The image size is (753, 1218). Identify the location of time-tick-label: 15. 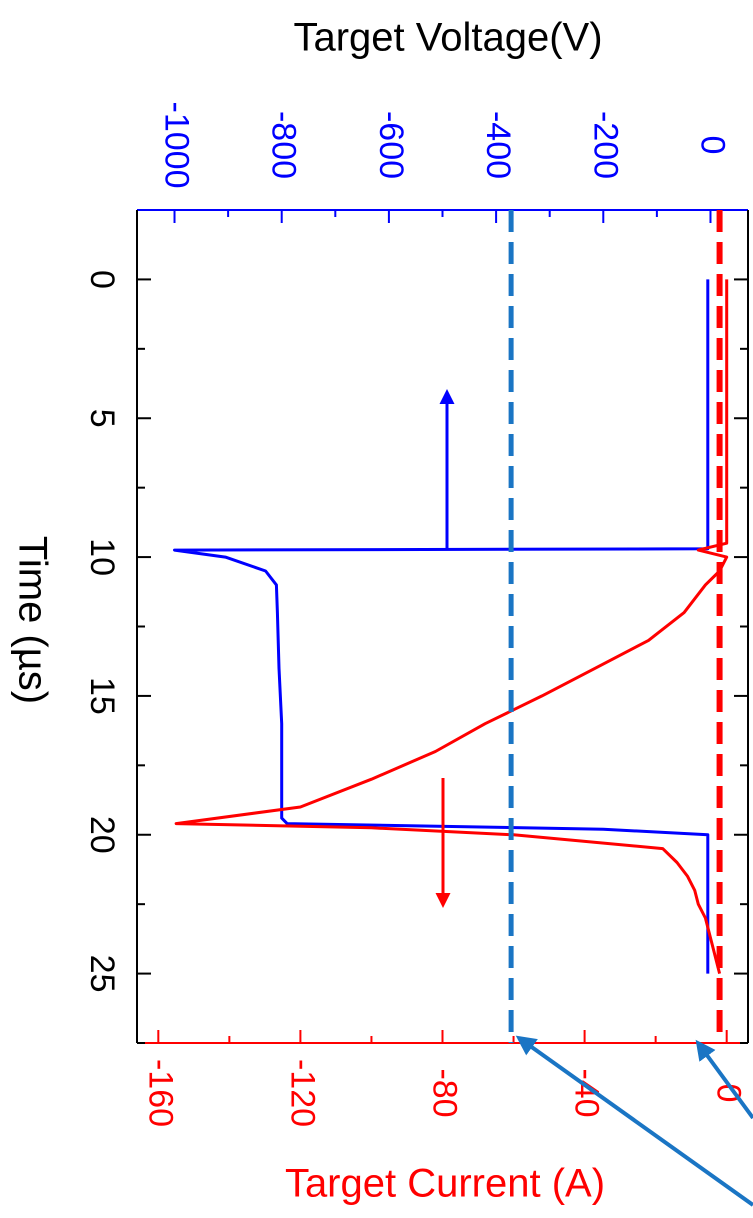
(102, 696).